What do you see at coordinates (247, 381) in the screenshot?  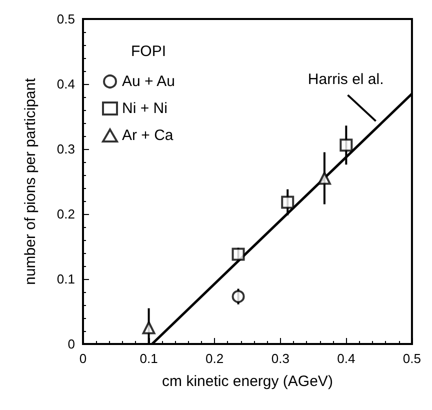 I see `x-axis-title: cm kinetic energy (AGeV)` at bounding box center [247, 381].